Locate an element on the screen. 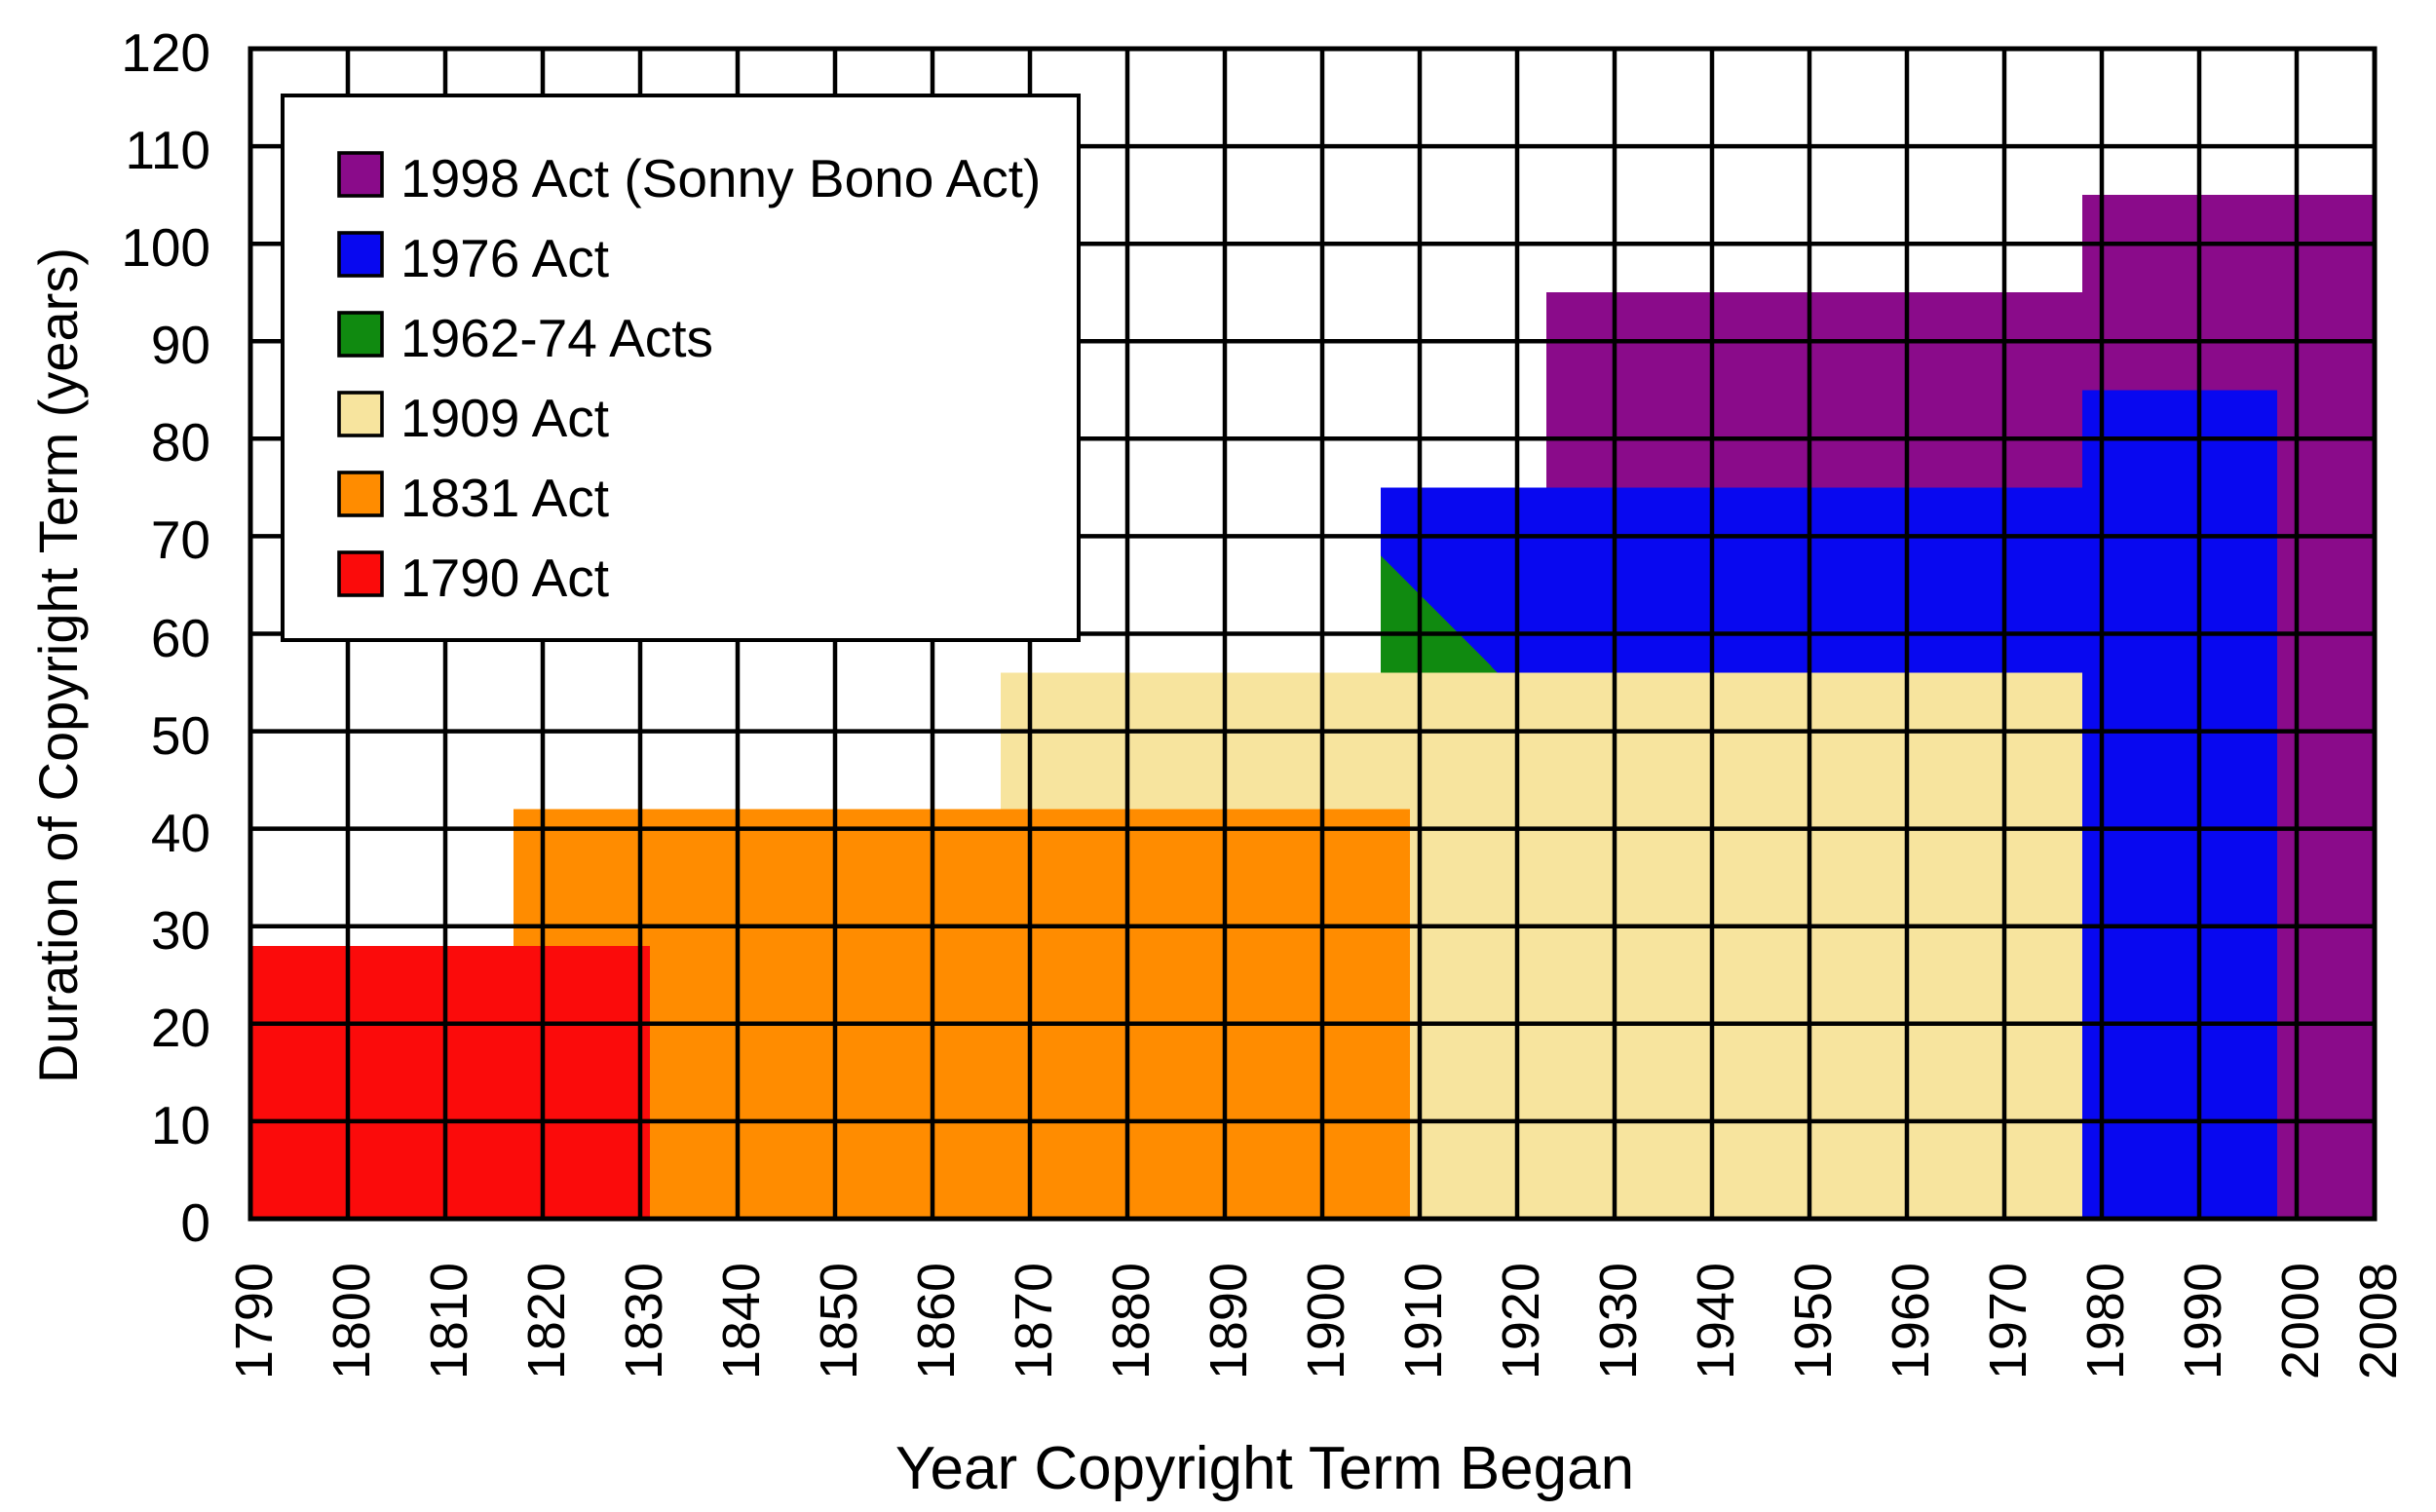 This screenshot has width=2436, height=1512. svg-text: 0 is located at coordinates (195, 1222).